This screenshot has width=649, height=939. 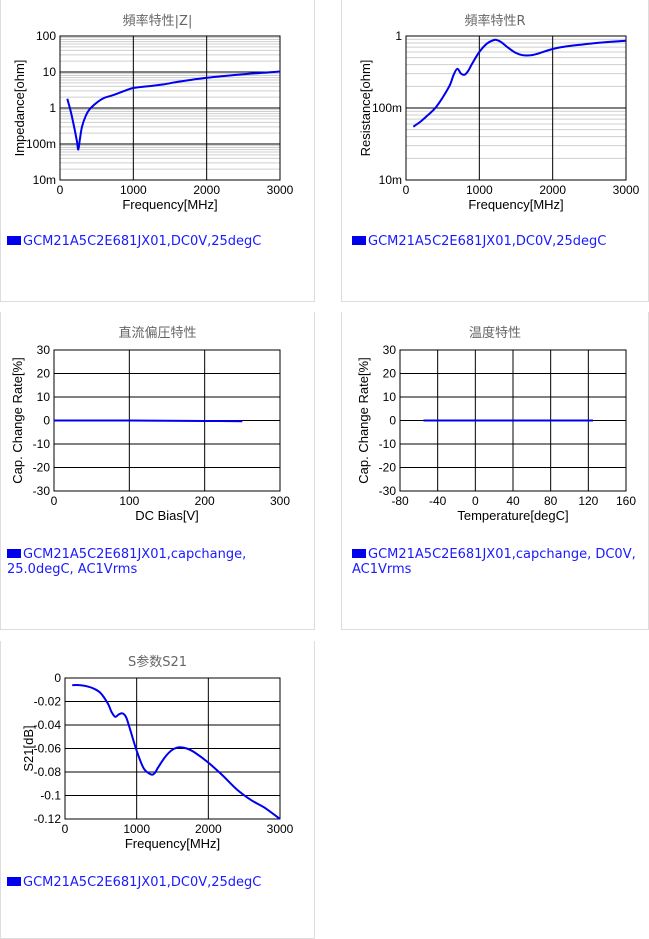 What do you see at coordinates (48, 725) in the screenshot?
I see `y-tick-label: -0.04` at bounding box center [48, 725].